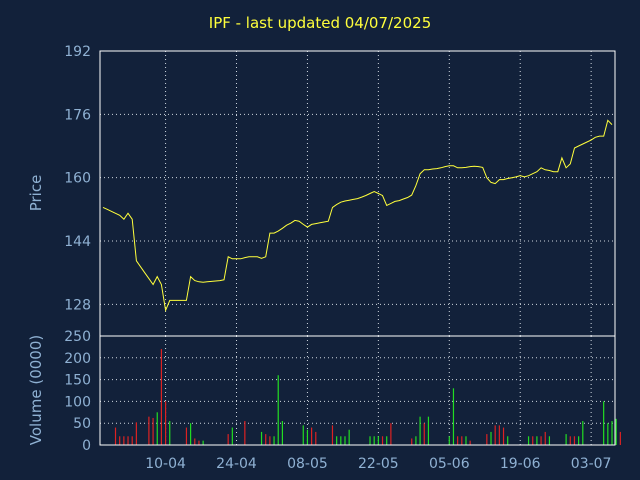 This screenshot has width=640, height=480. I want to click on volume-tick-label: 0, so click(86, 446).